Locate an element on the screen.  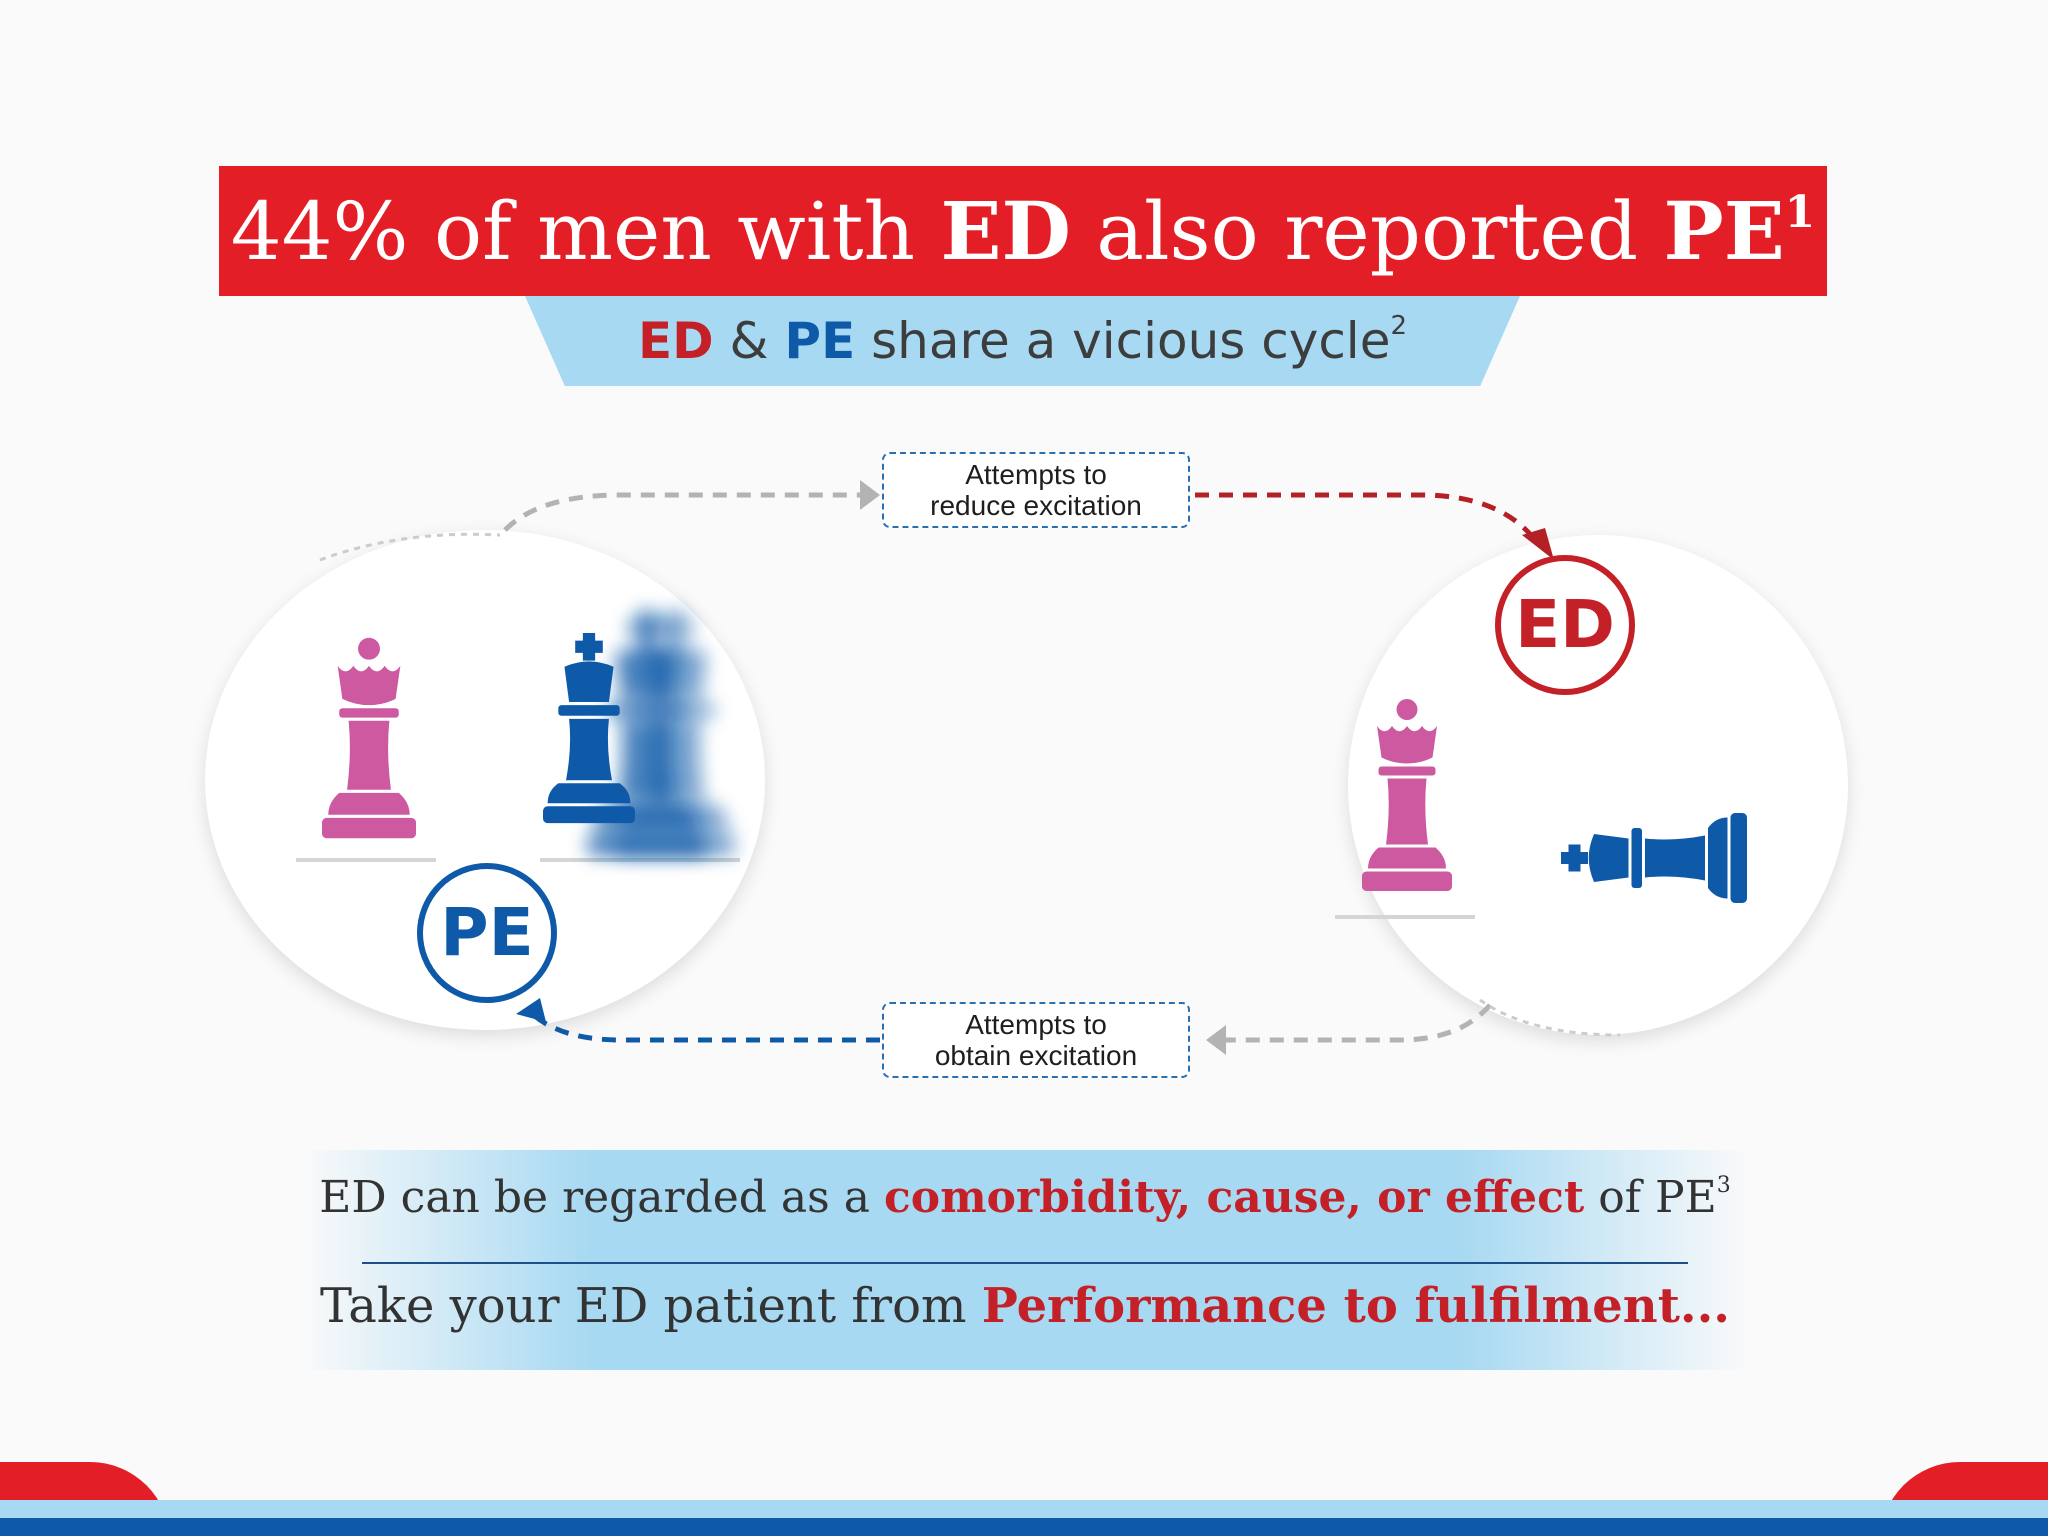
right-circle-arc-hint is located at coordinates (1550, 1017).